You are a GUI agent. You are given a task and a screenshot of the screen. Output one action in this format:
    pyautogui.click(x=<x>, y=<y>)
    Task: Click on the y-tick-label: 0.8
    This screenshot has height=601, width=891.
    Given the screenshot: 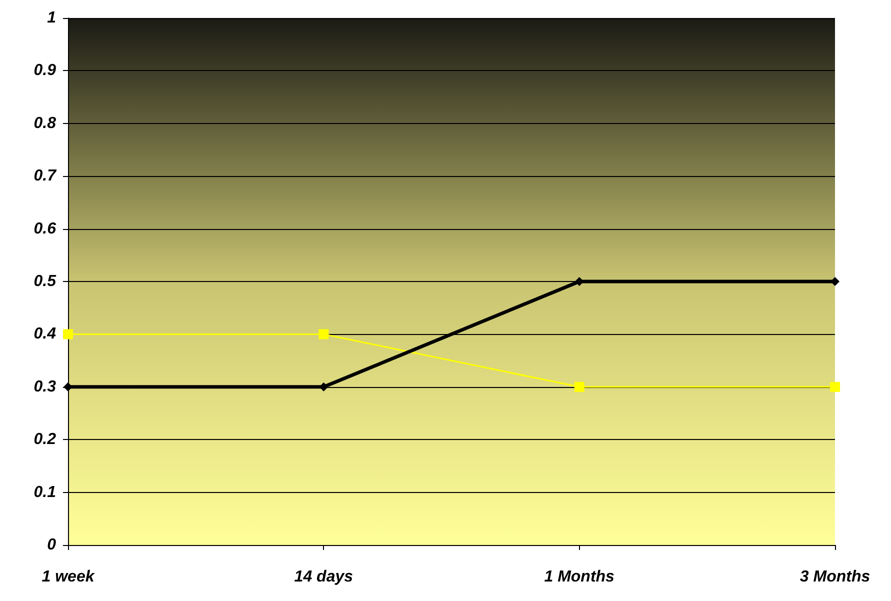 What is the action you would take?
    pyautogui.click(x=45, y=123)
    